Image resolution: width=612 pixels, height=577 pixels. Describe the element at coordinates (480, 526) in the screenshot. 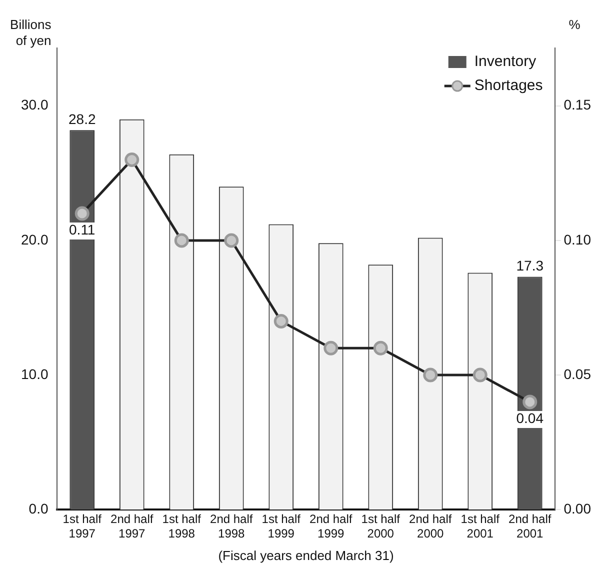

I see `x-tick-label: 1st half 2001` at that location.